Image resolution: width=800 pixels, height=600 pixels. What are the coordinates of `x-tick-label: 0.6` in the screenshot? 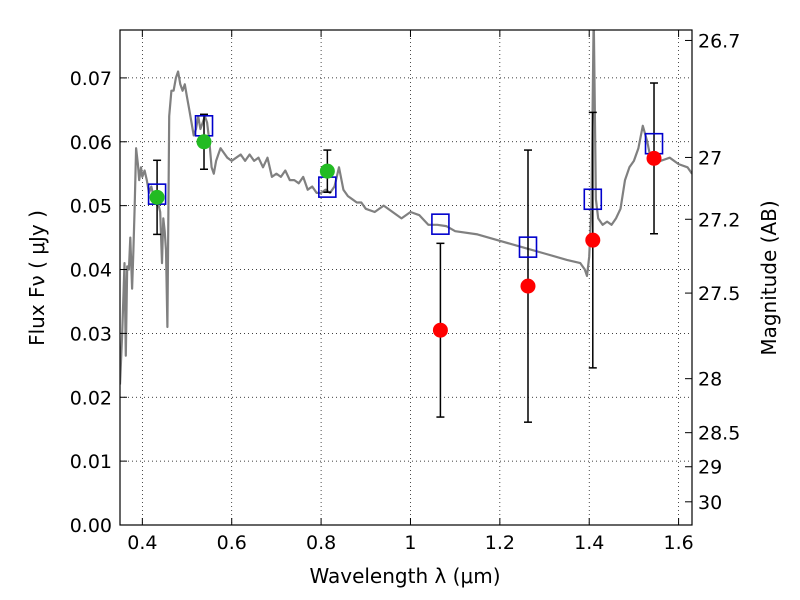 It's located at (232, 543).